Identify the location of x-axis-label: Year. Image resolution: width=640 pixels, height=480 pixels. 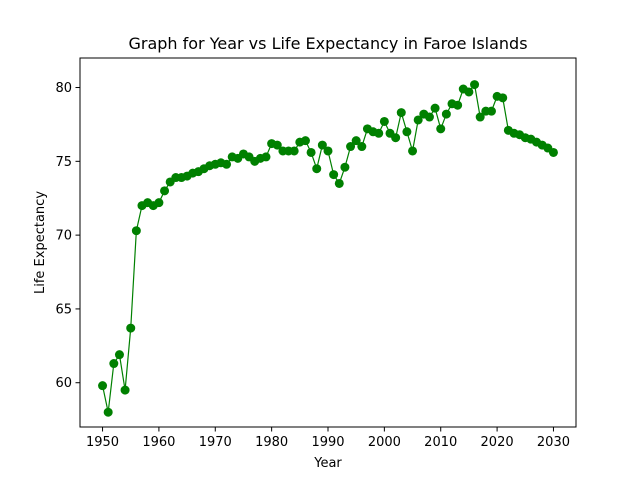
(327, 463).